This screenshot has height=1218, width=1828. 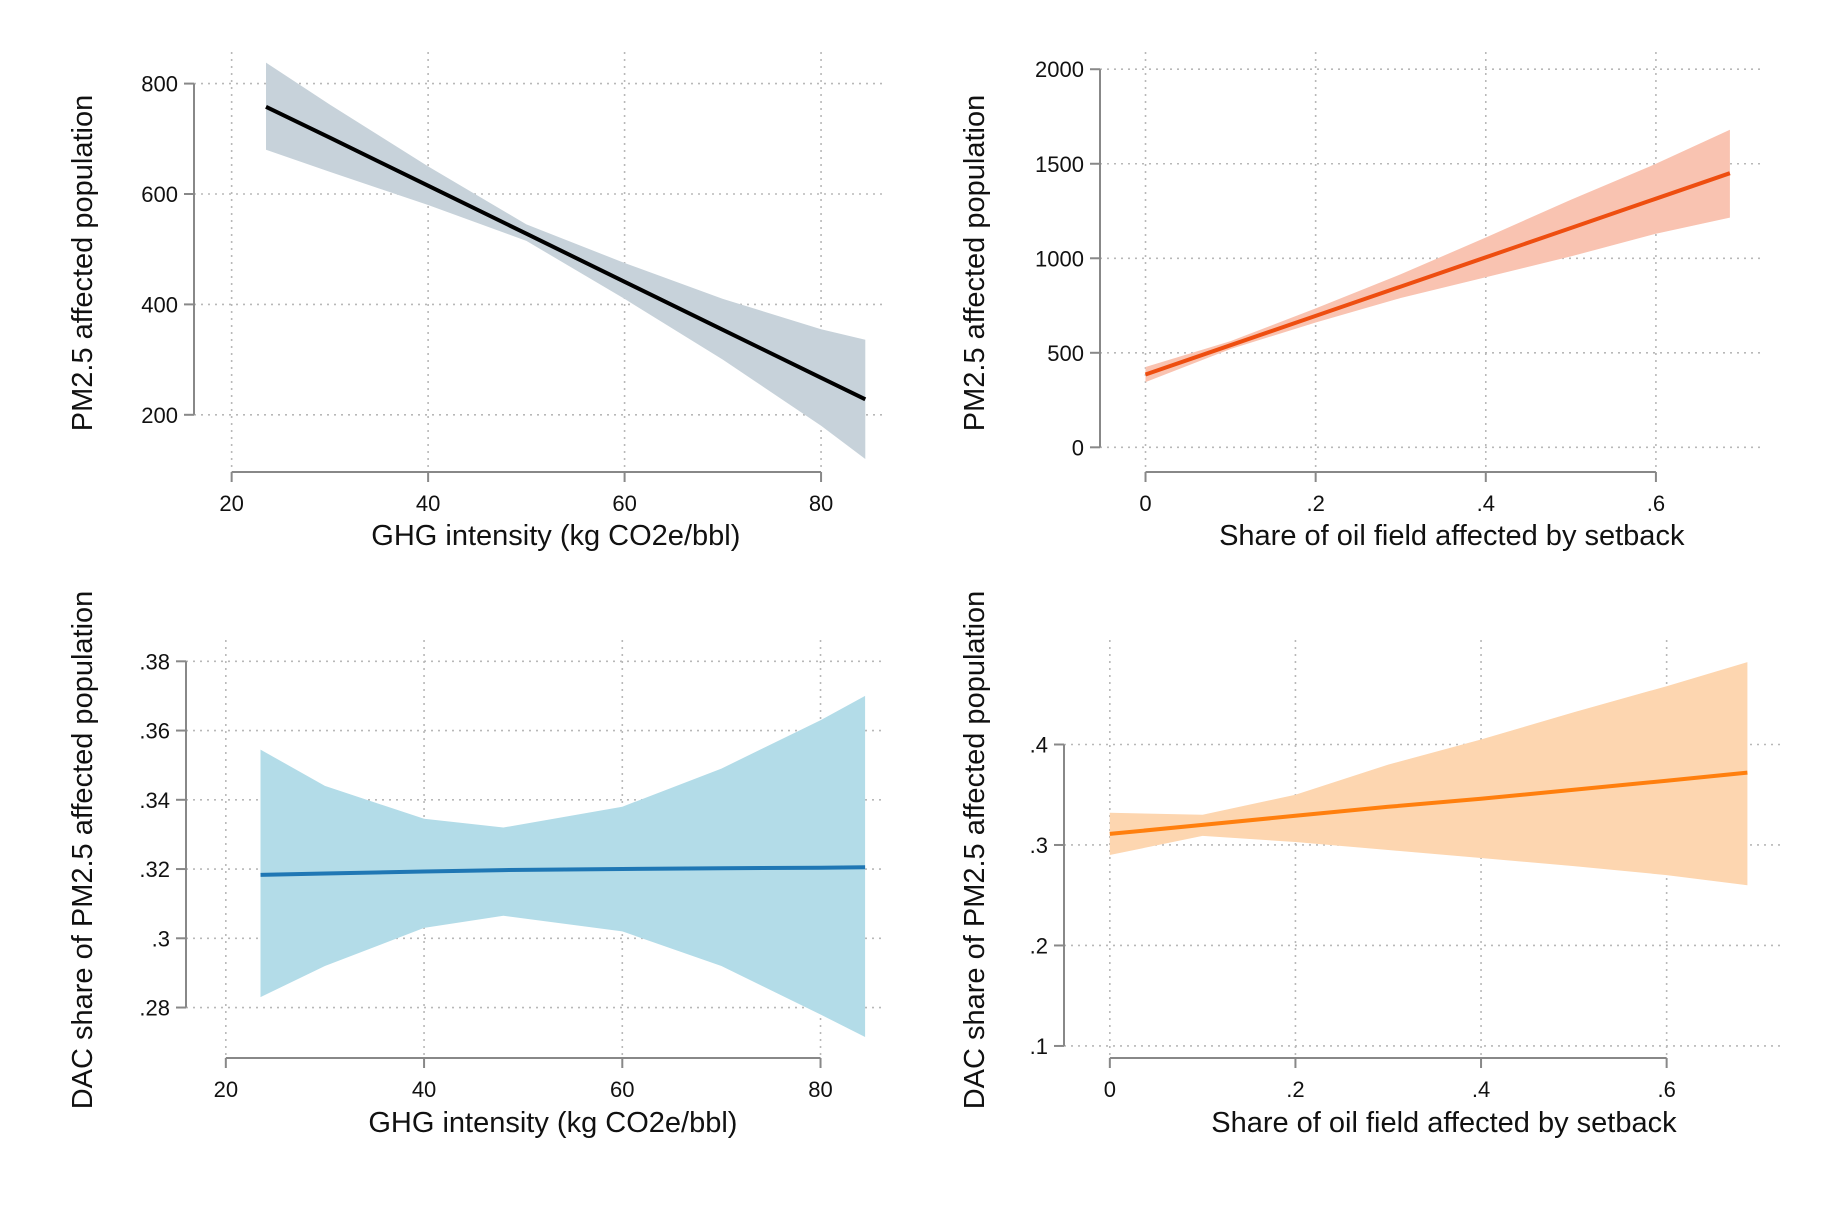 What do you see at coordinates (1039, 945) in the screenshot?
I see `y-tick-label: .2` at bounding box center [1039, 945].